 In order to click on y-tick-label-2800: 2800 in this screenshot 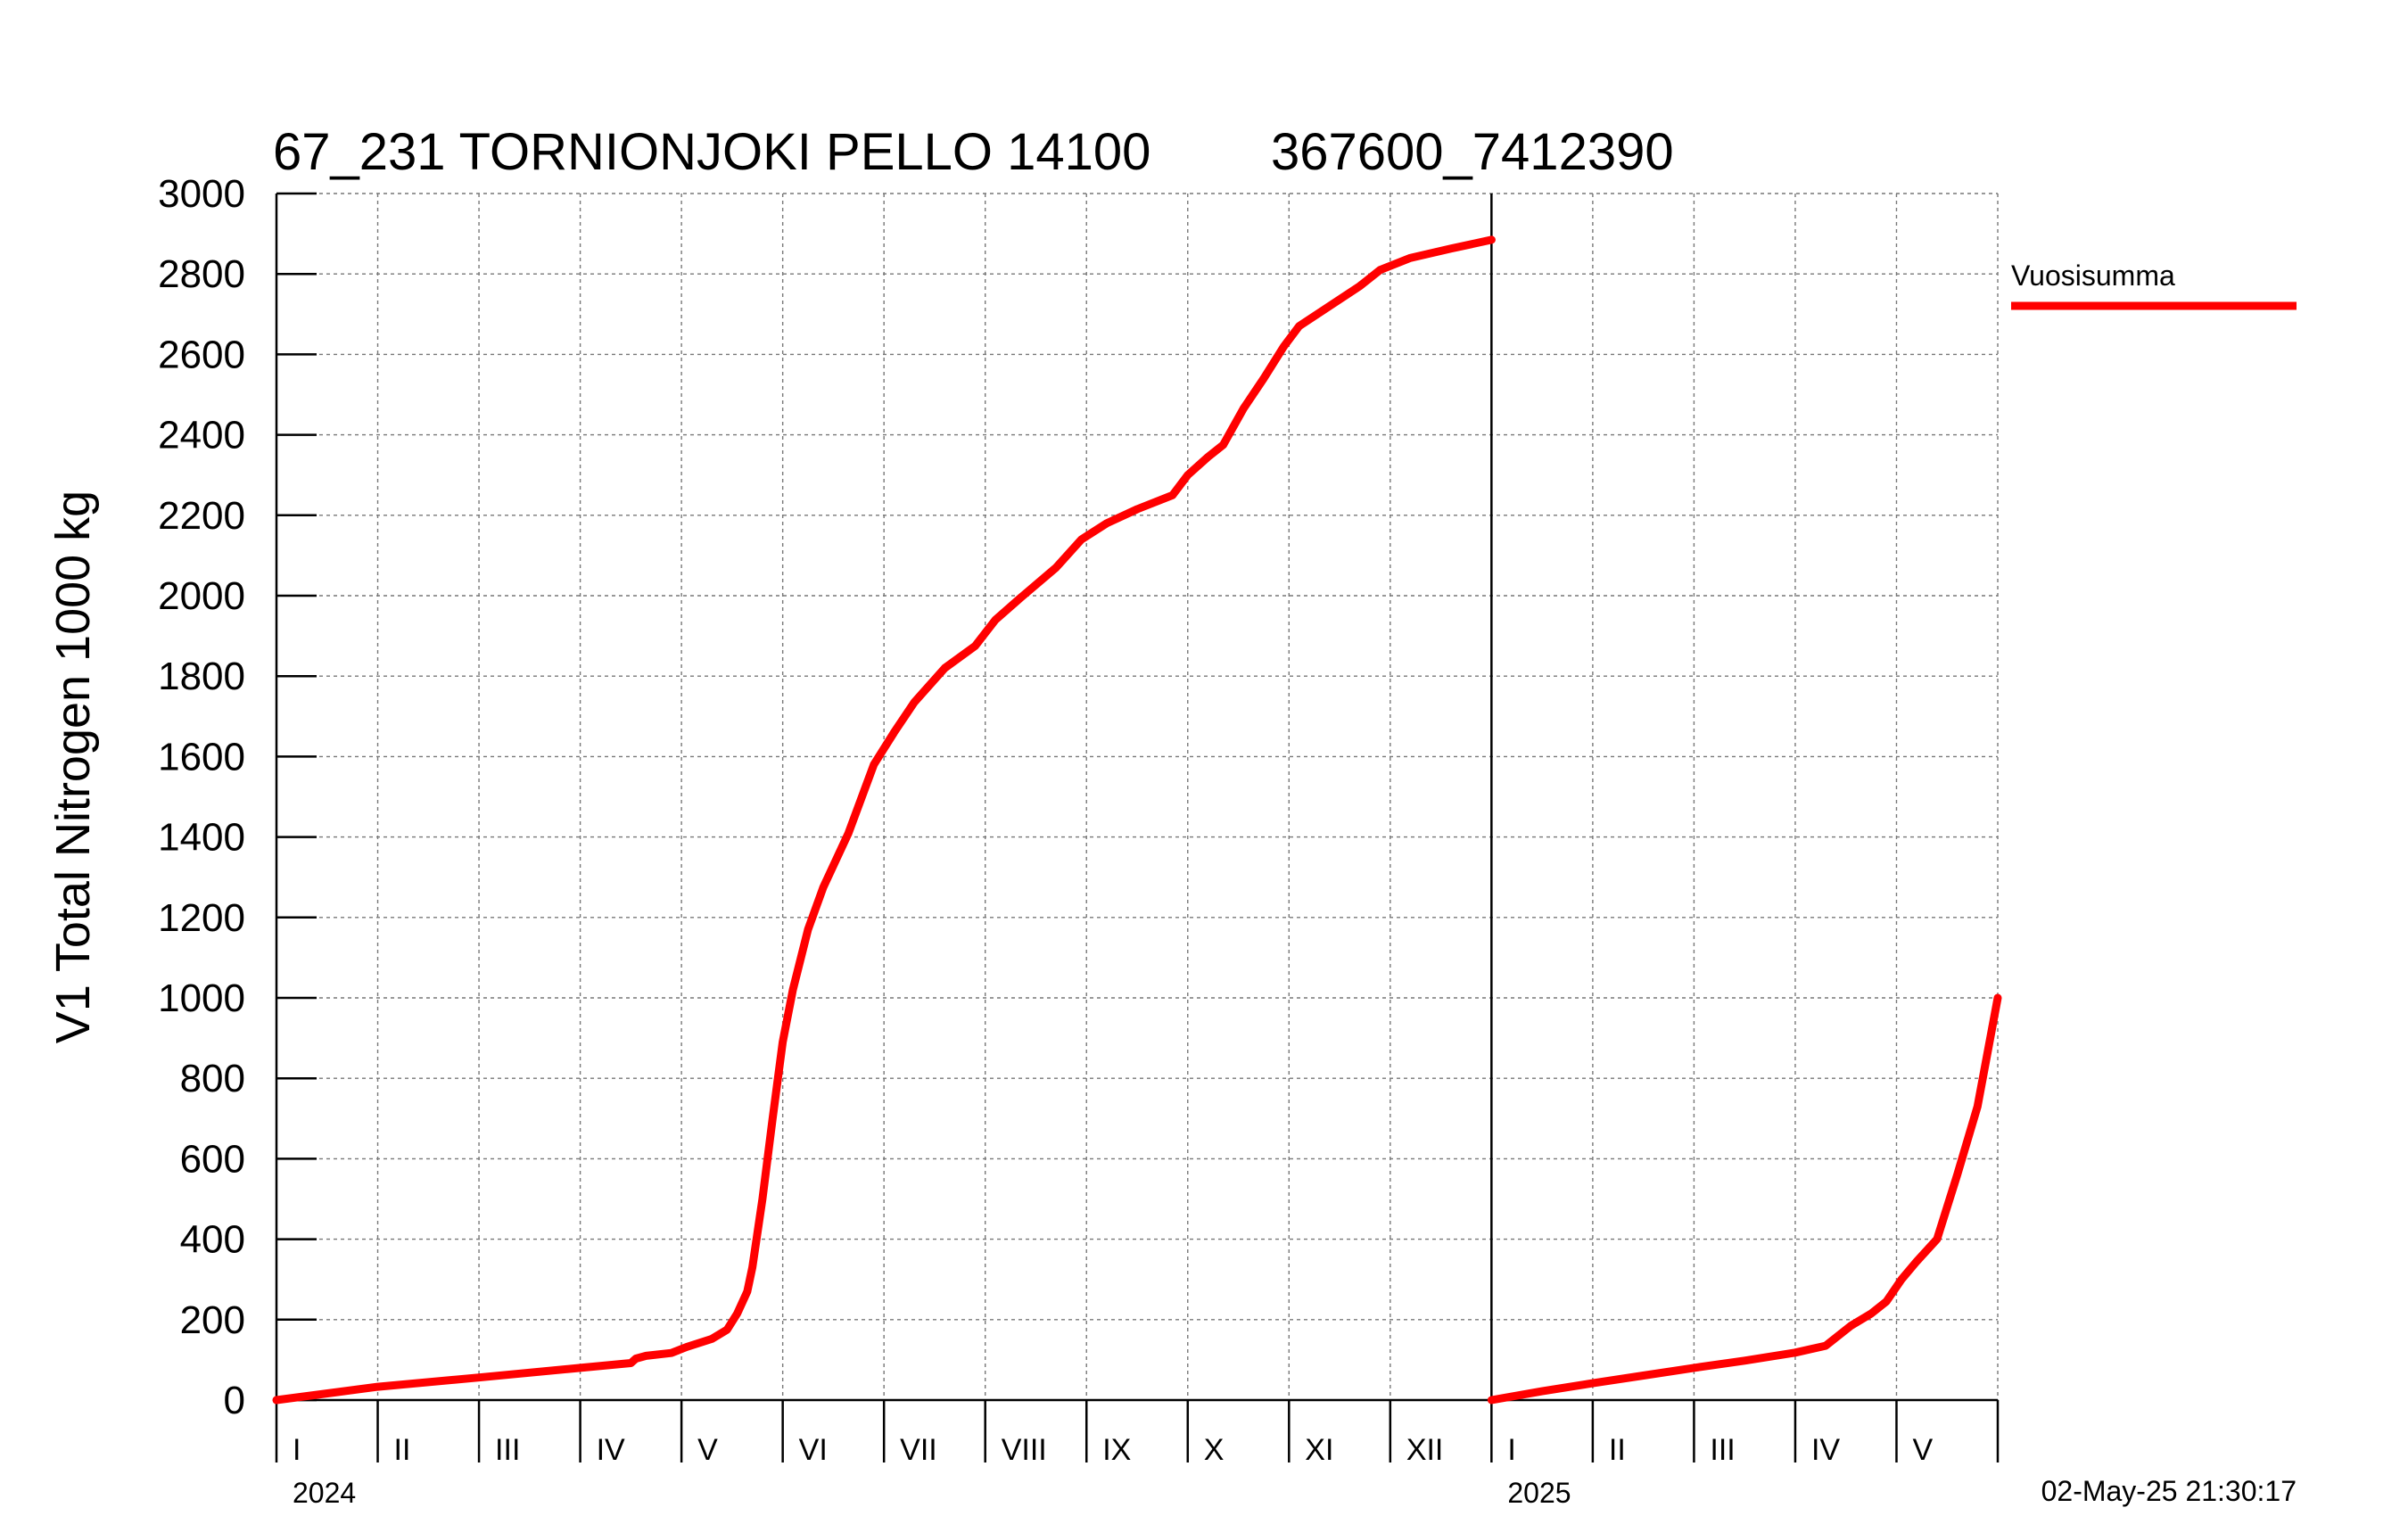, I will do `click(201, 274)`.